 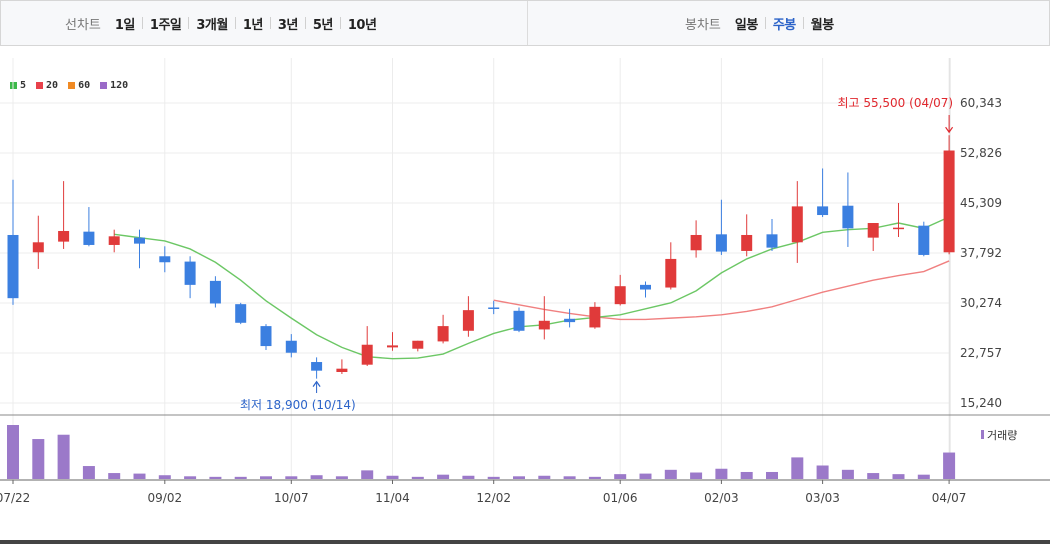 What do you see at coordinates (288, 25) in the screenshot?
I see `period-3y-button: 3년` at bounding box center [288, 25].